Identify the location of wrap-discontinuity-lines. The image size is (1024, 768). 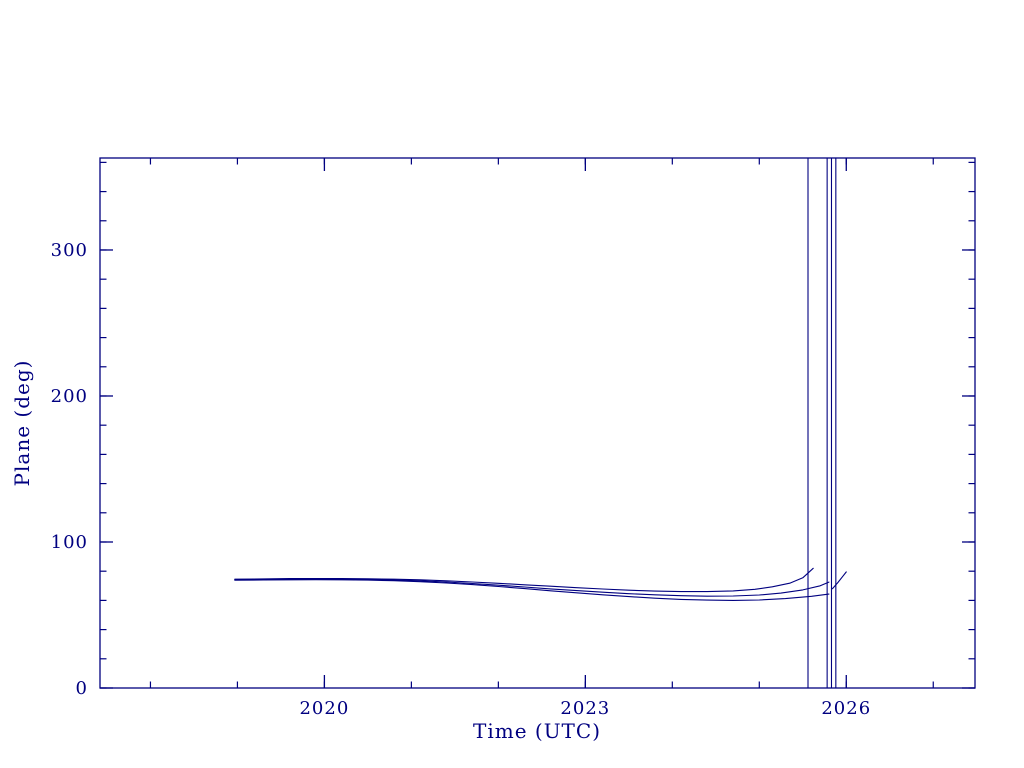
(822, 423).